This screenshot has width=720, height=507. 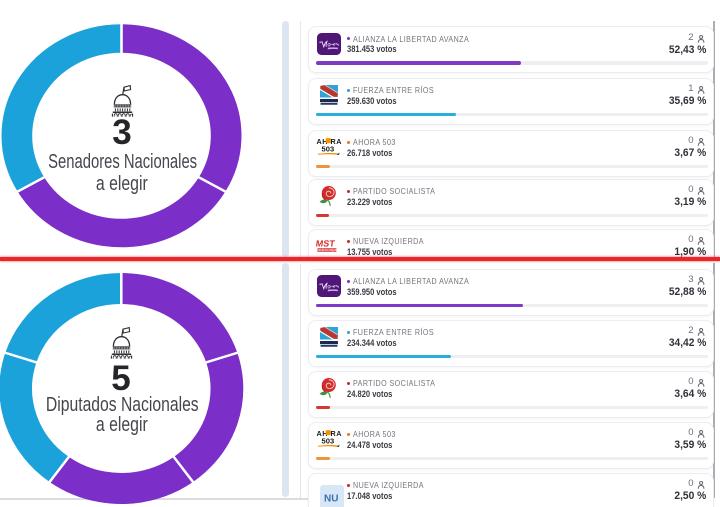 I want to click on svg-text: NU, so click(x=331, y=499).